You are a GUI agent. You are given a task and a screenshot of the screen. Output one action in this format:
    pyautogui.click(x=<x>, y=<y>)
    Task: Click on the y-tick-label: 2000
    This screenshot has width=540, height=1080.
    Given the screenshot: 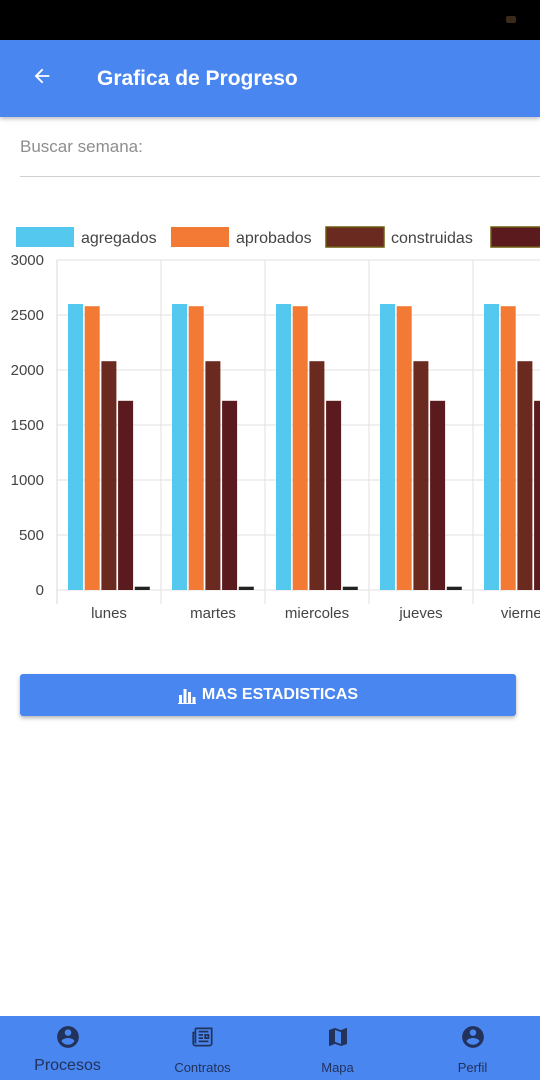 What is the action you would take?
    pyautogui.click(x=27, y=370)
    